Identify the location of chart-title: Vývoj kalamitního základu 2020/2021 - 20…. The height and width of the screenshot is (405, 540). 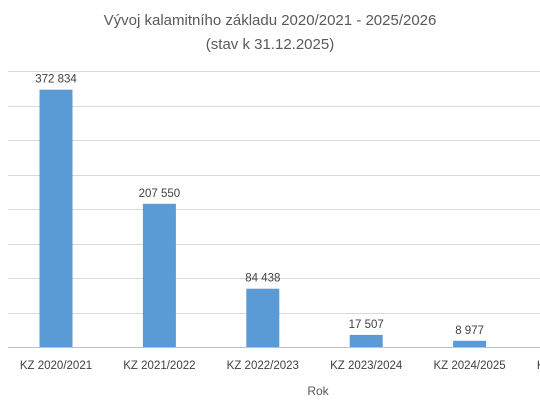
(270, 20).